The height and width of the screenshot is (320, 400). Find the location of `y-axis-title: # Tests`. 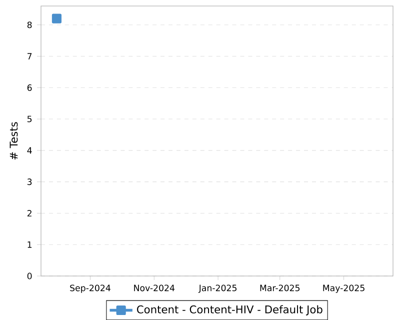

y-axis-title: # Tests is located at coordinates (14, 141).